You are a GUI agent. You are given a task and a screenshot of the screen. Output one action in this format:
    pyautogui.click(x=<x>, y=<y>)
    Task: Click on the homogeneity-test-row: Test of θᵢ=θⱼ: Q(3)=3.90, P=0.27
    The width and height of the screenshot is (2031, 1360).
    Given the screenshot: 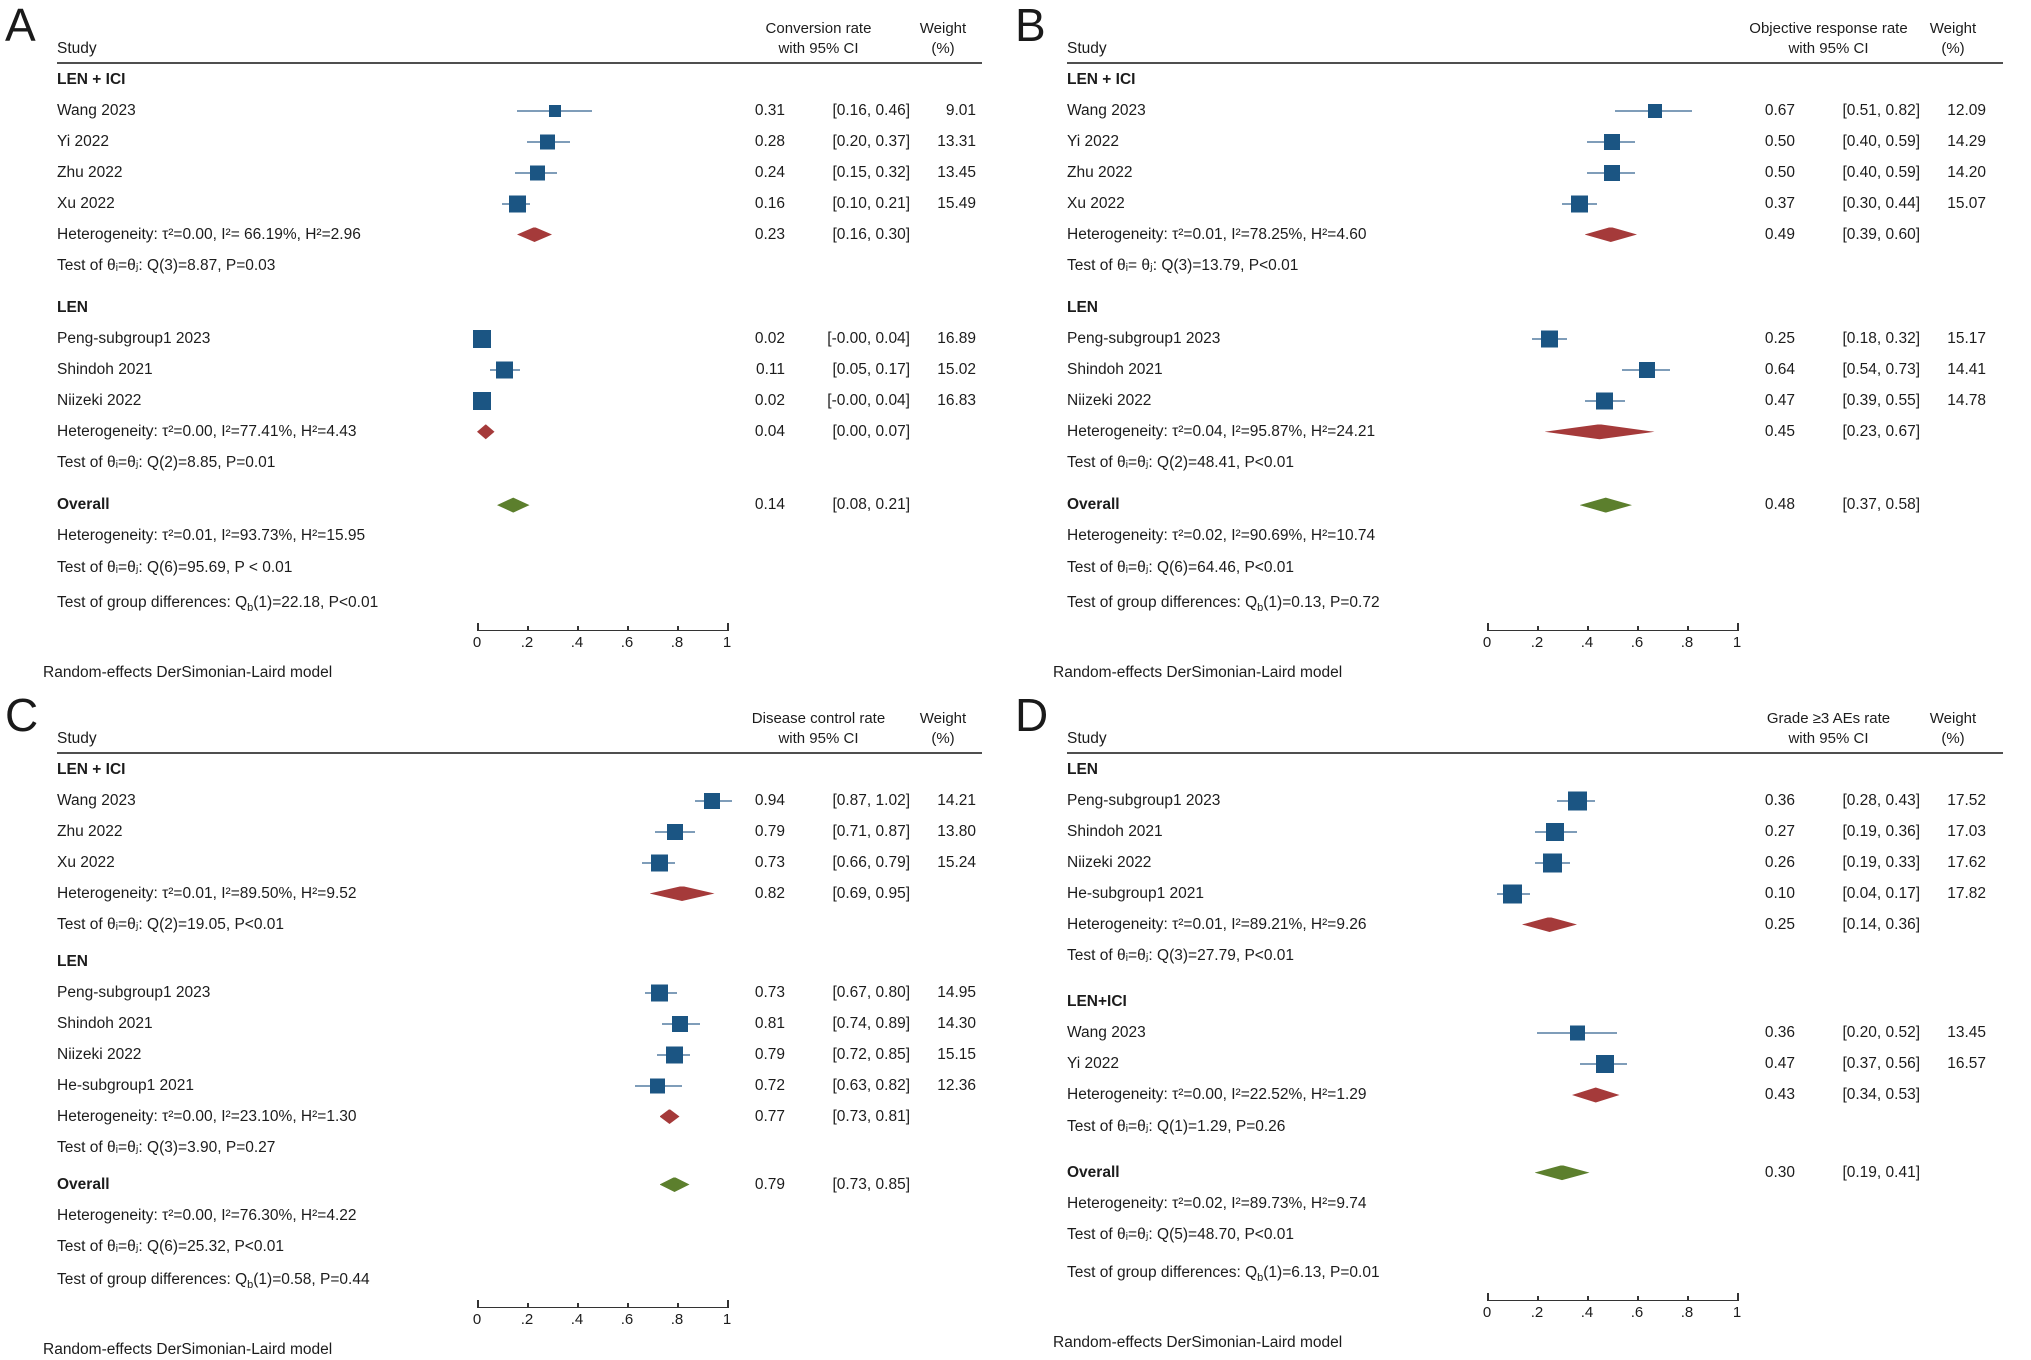 What is the action you would take?
    pyautogui.click(x=519, y=1147)
    